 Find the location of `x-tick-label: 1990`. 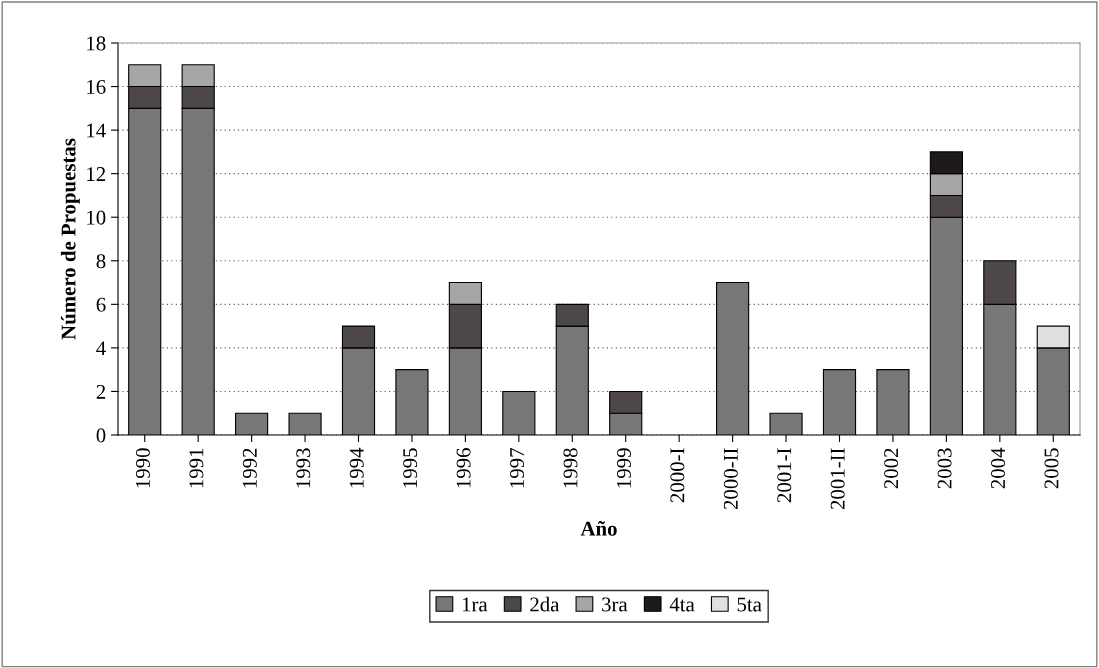

x-tick-label: 1990 is located at coordinates (142, 468).